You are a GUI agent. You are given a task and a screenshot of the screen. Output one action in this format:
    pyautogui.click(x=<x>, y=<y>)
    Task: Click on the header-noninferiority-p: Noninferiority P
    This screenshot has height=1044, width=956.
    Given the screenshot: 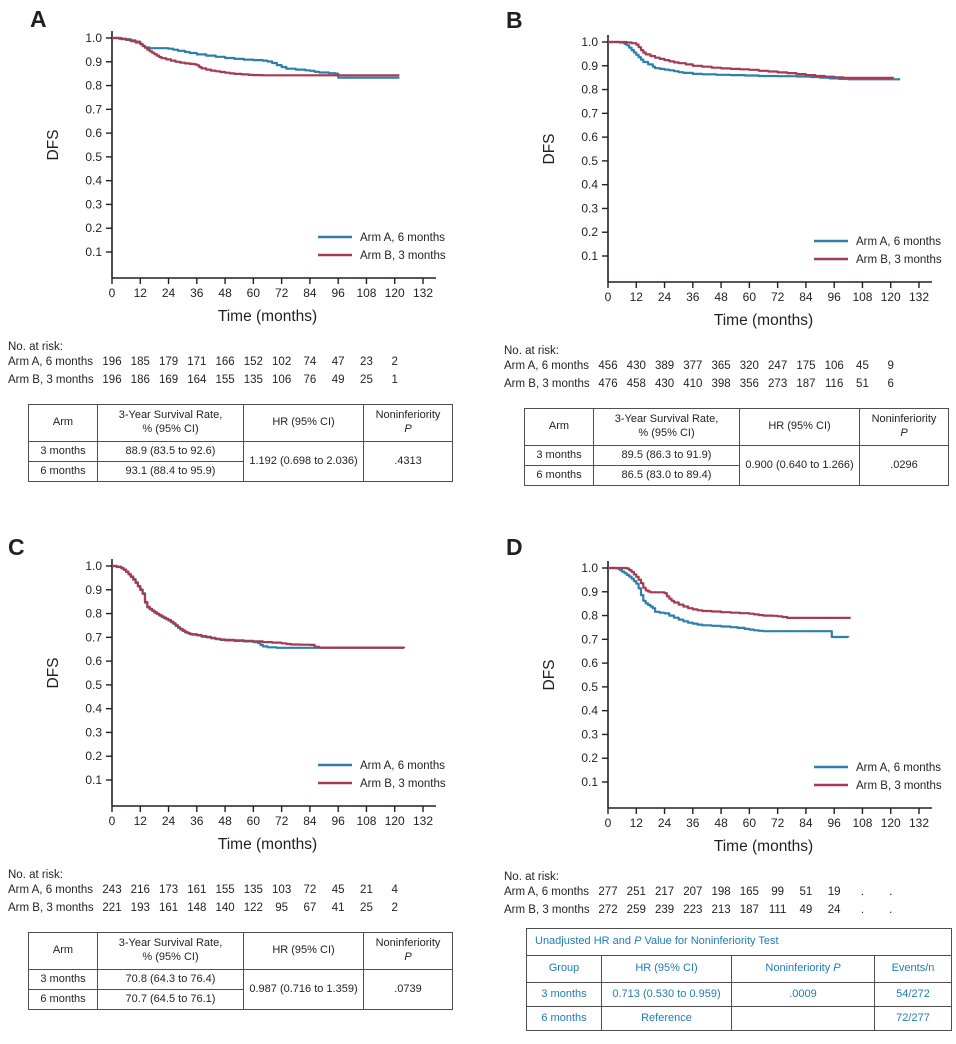 What is the action you would take?
    pyautogui.click(x=408, y=951)
    